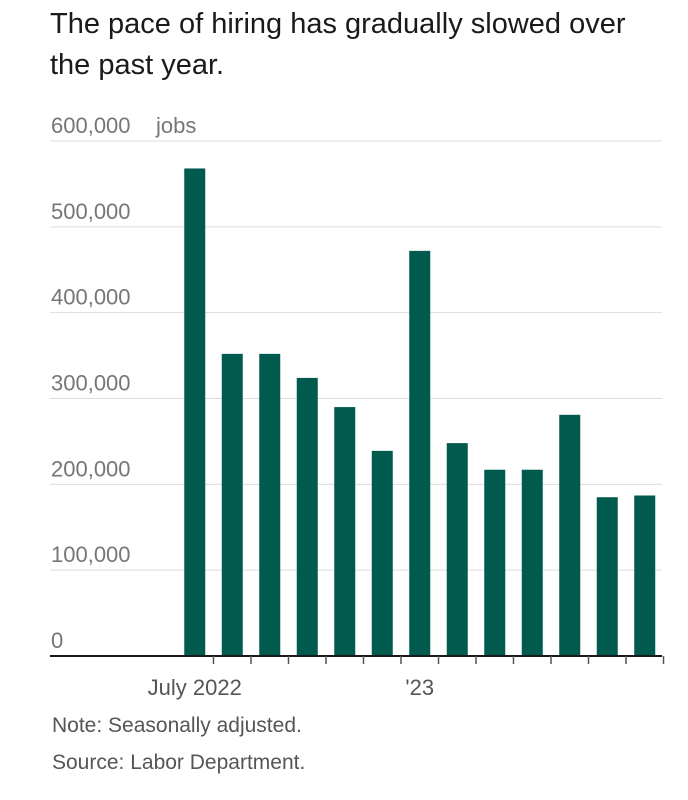 This screenshot has height=800, width=688. What do you see at coordinates (91, 468) in the screenshot?
I see `y-tick-label: 200,000` at bounding box center [91, 468].